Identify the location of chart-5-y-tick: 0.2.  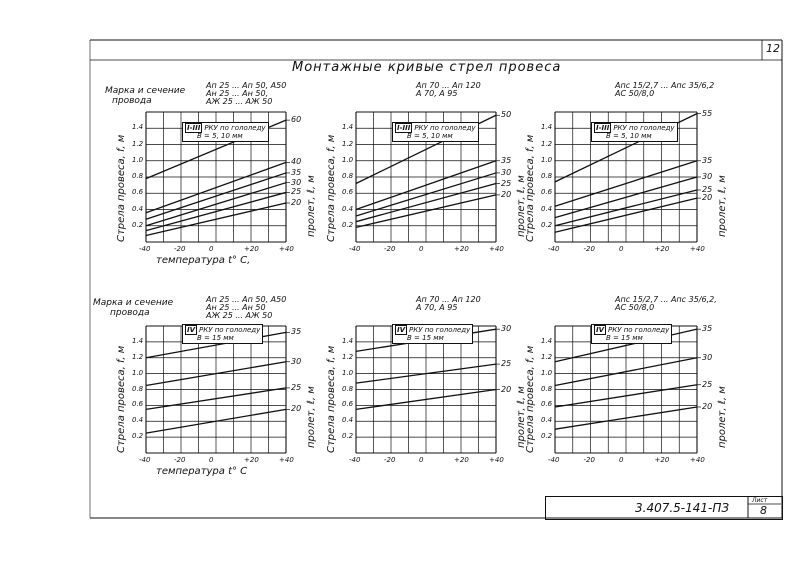
(348, 436).